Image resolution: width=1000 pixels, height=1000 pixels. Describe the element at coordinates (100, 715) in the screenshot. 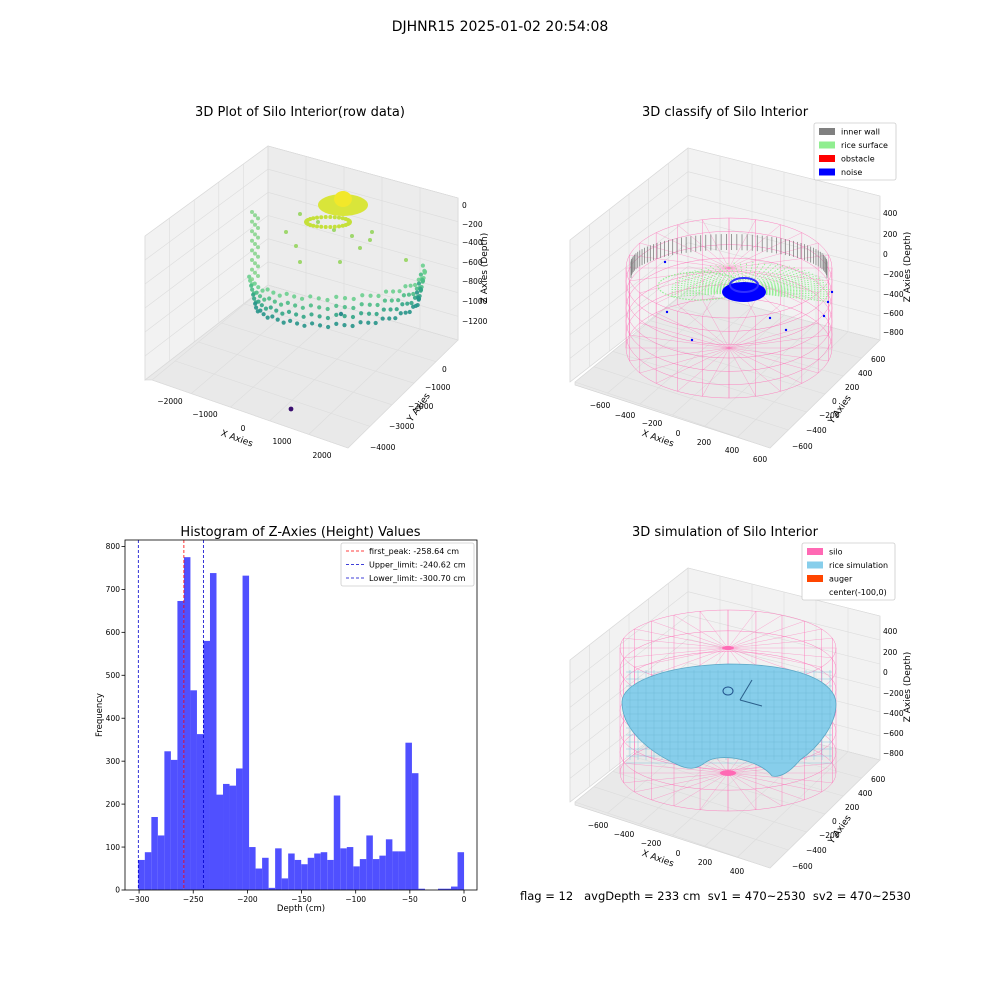

I see `histogram-y-axis-label: Frequency` at that location.